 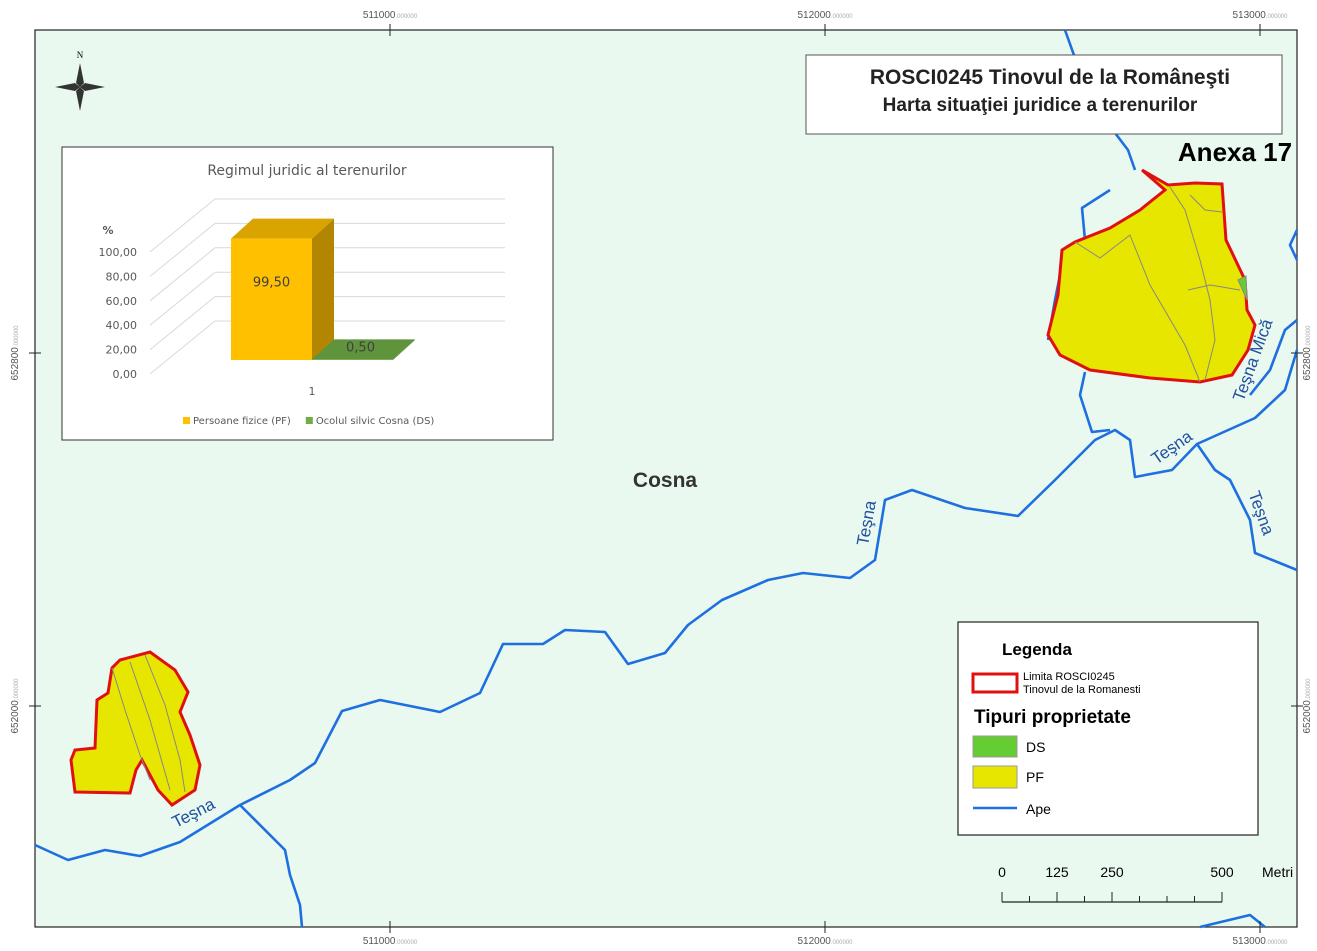 What do you see at coordinates (107, 230) in the screenshot?
I see `y-axis-label: %` at bounding box center [107, 230].